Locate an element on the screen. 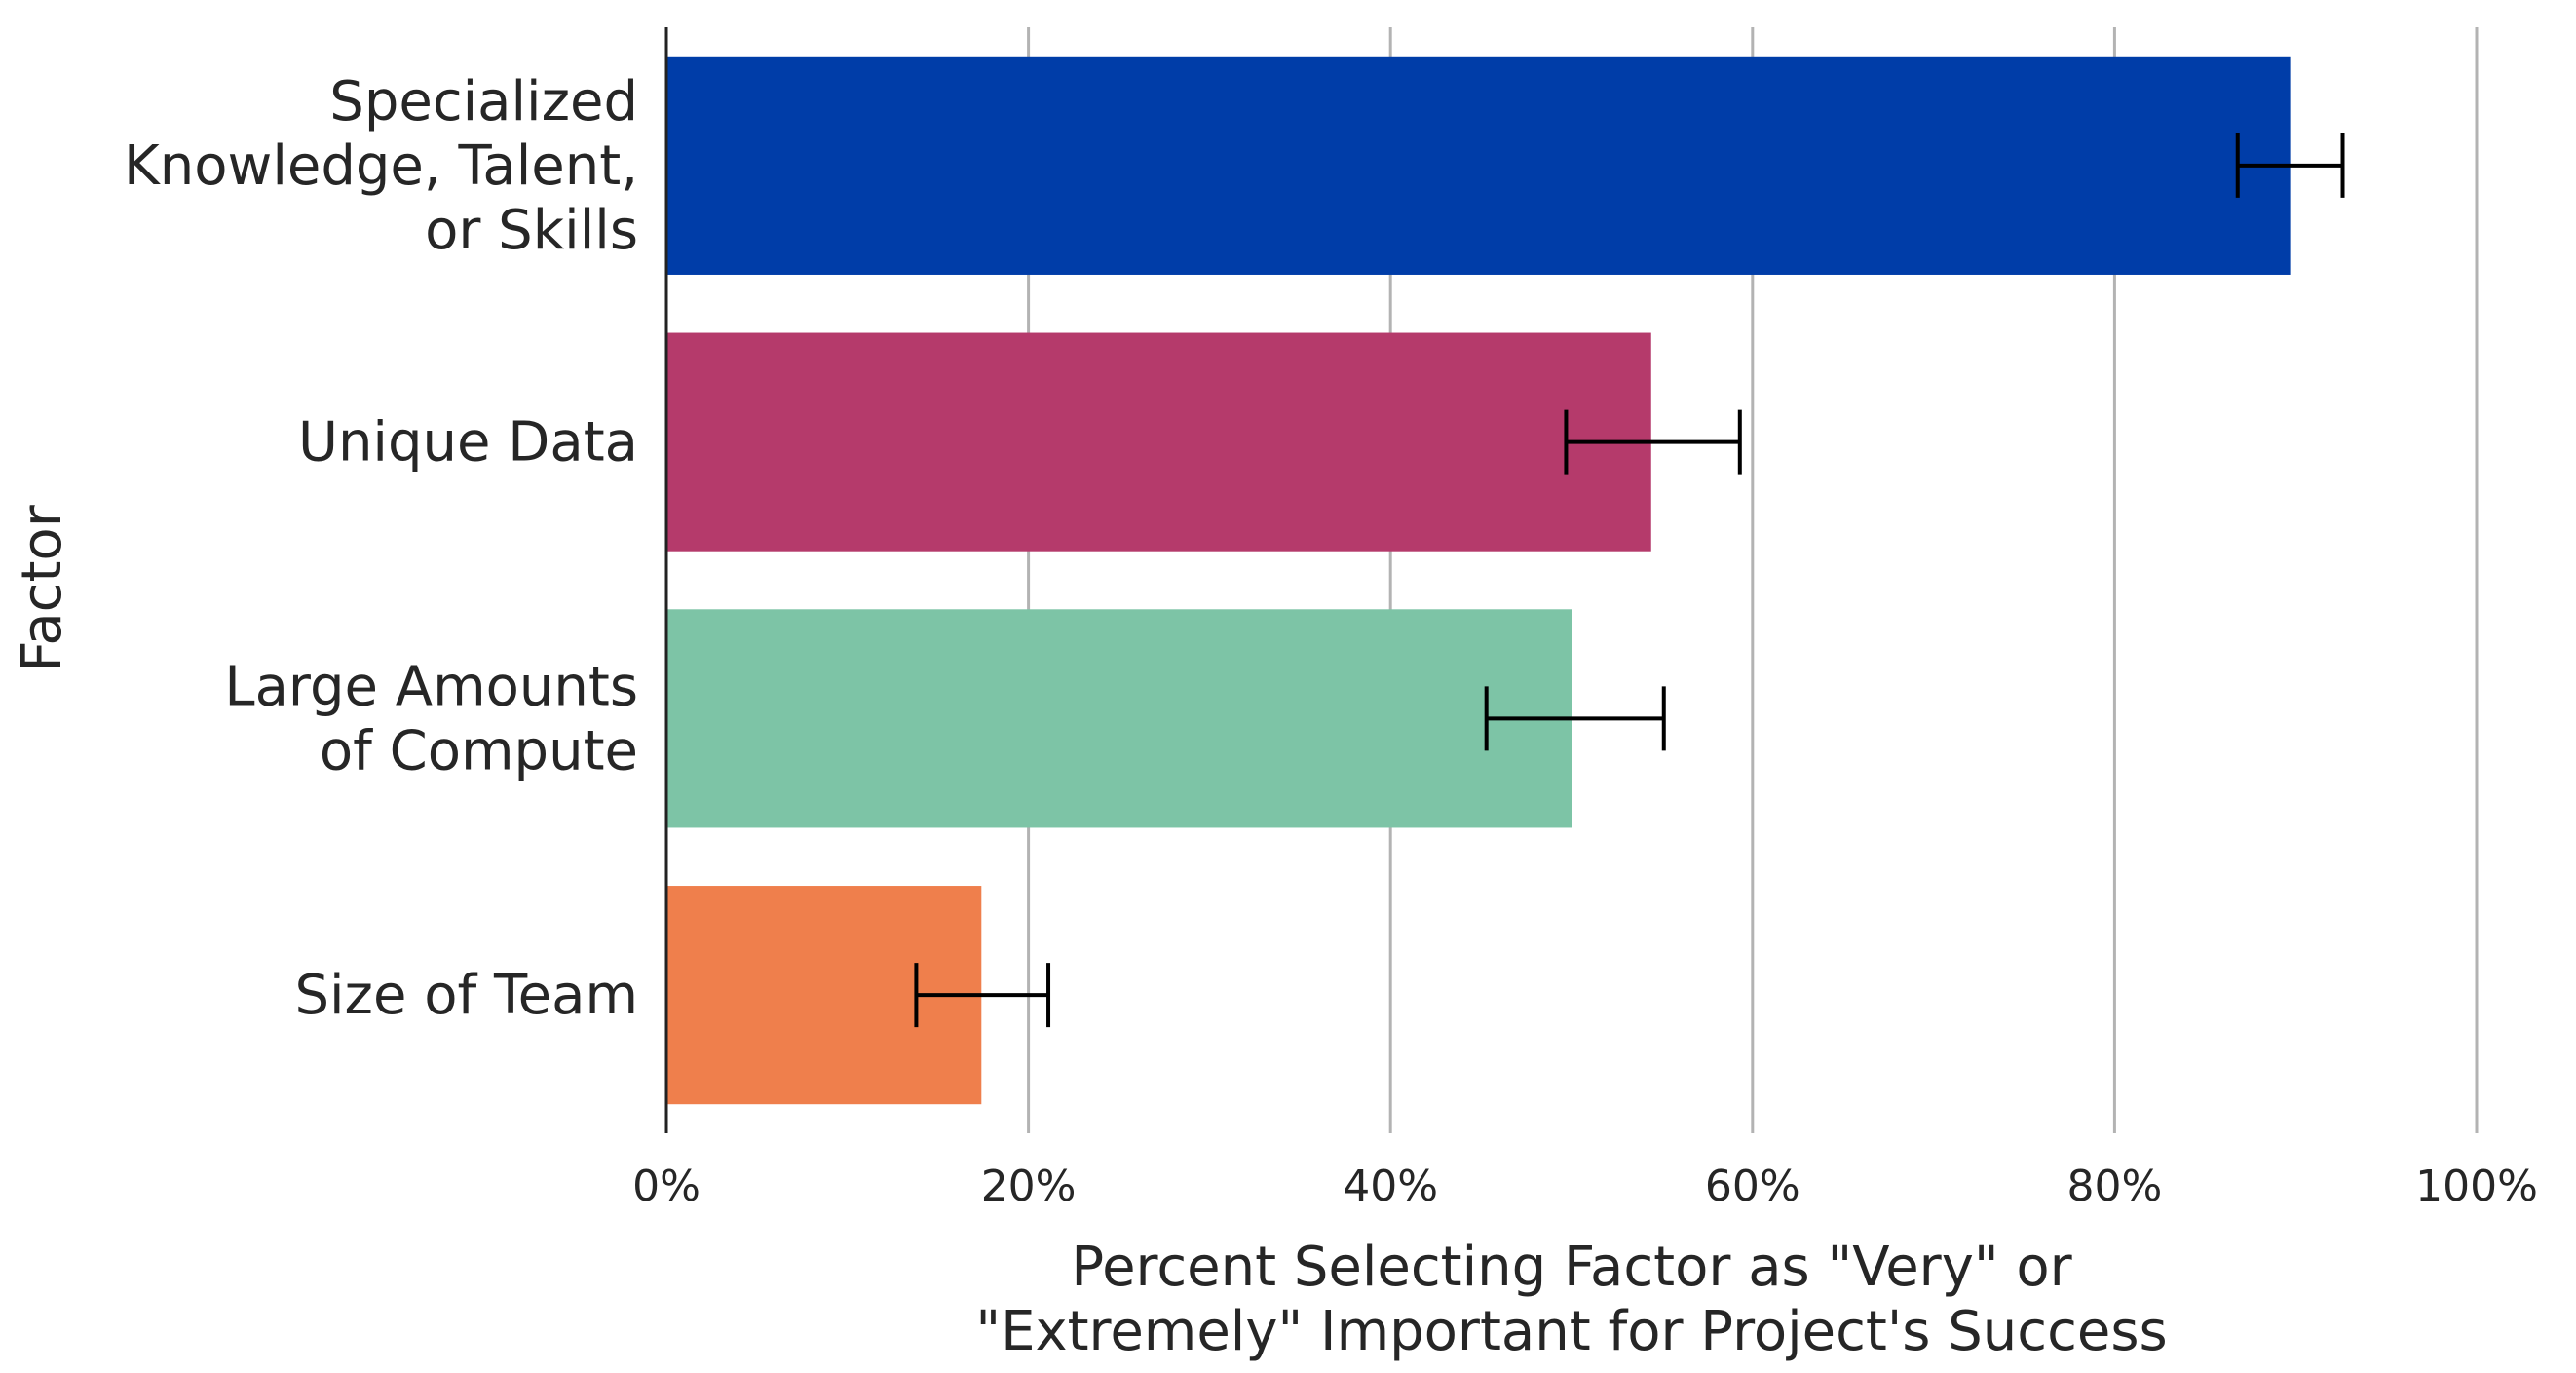 This screenshot has height=1373, width=2576. y-category-label-line: Specialized is located at coordinates (483, 101).